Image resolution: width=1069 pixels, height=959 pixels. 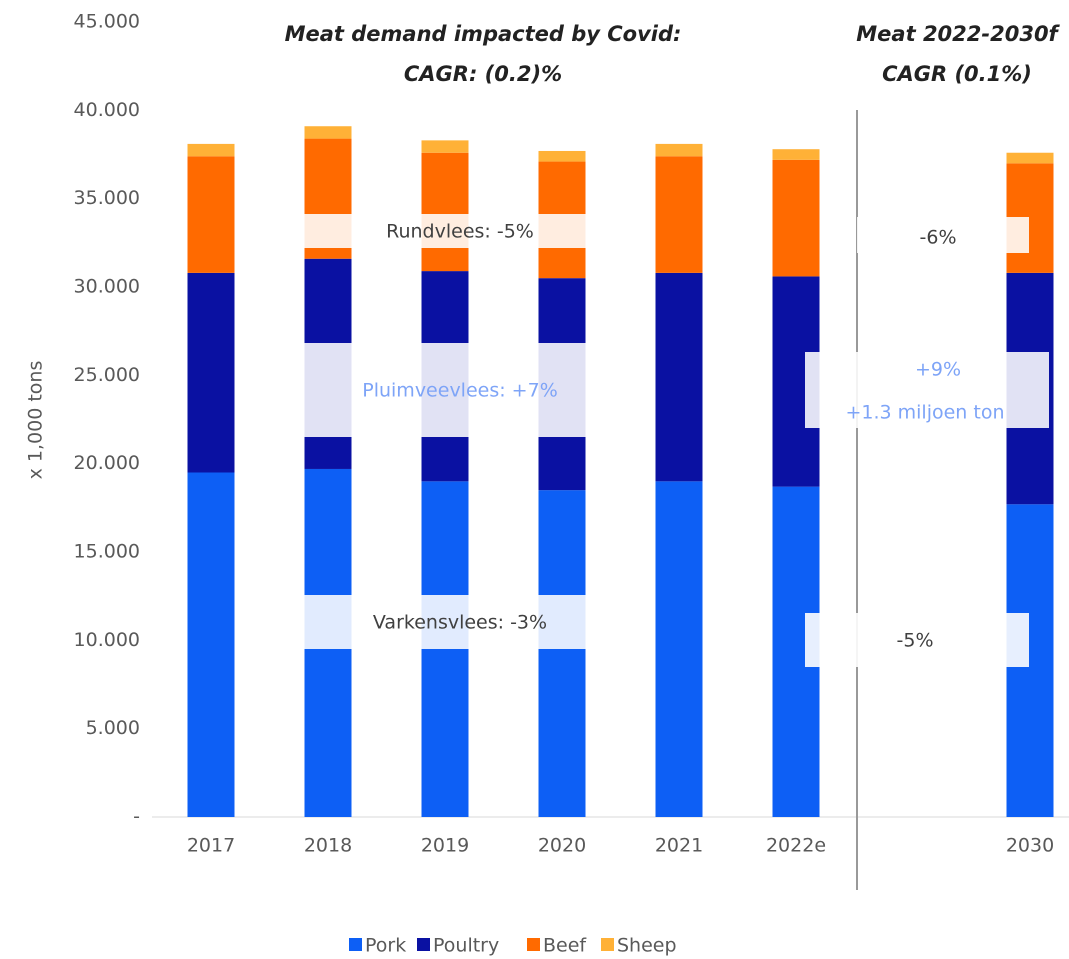 I want to click on x-tick-label: 2022e, so click(x=796, y=846).